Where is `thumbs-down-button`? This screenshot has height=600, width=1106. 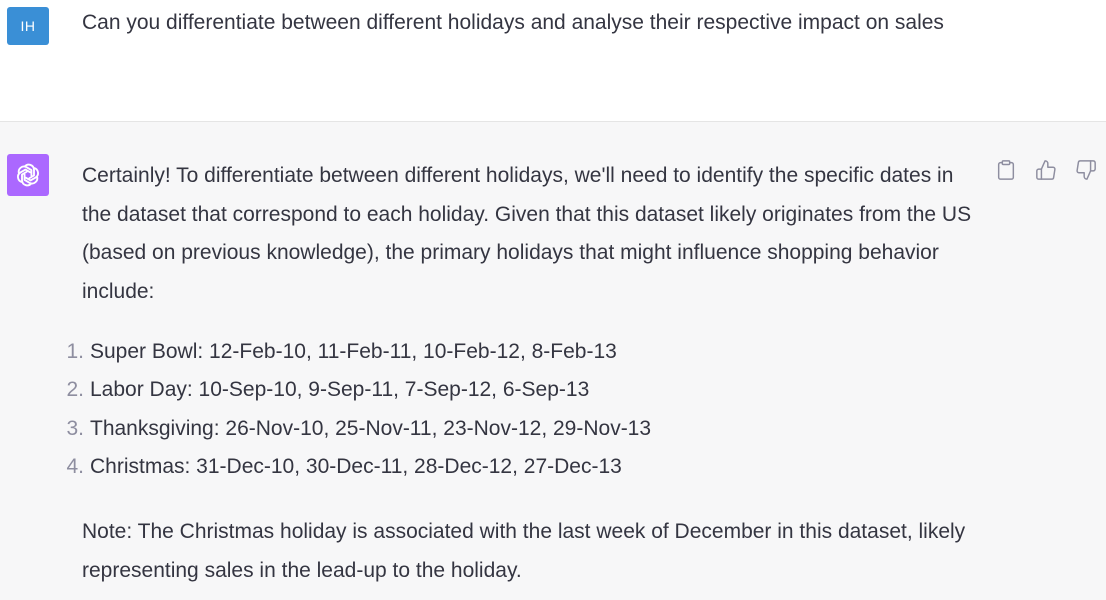
thumbs-down-button is located at coordinates (1086, 170).